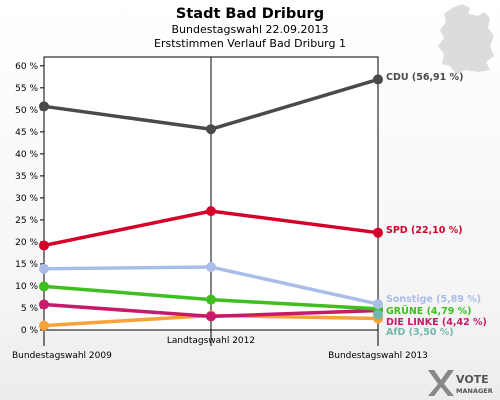 This screenshot has width=500, height=400. I want to click on vote-manager-logo: VOTE MANAGER, so click(460, 383).